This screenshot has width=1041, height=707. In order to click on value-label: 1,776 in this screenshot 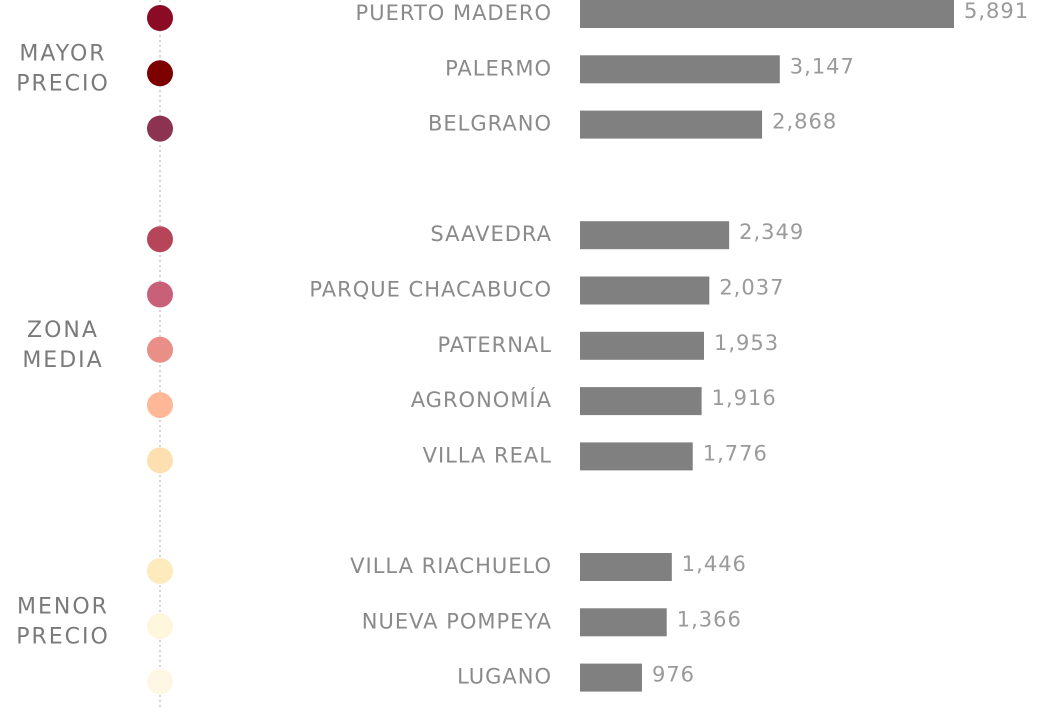, I will do `click(735, 453)`.